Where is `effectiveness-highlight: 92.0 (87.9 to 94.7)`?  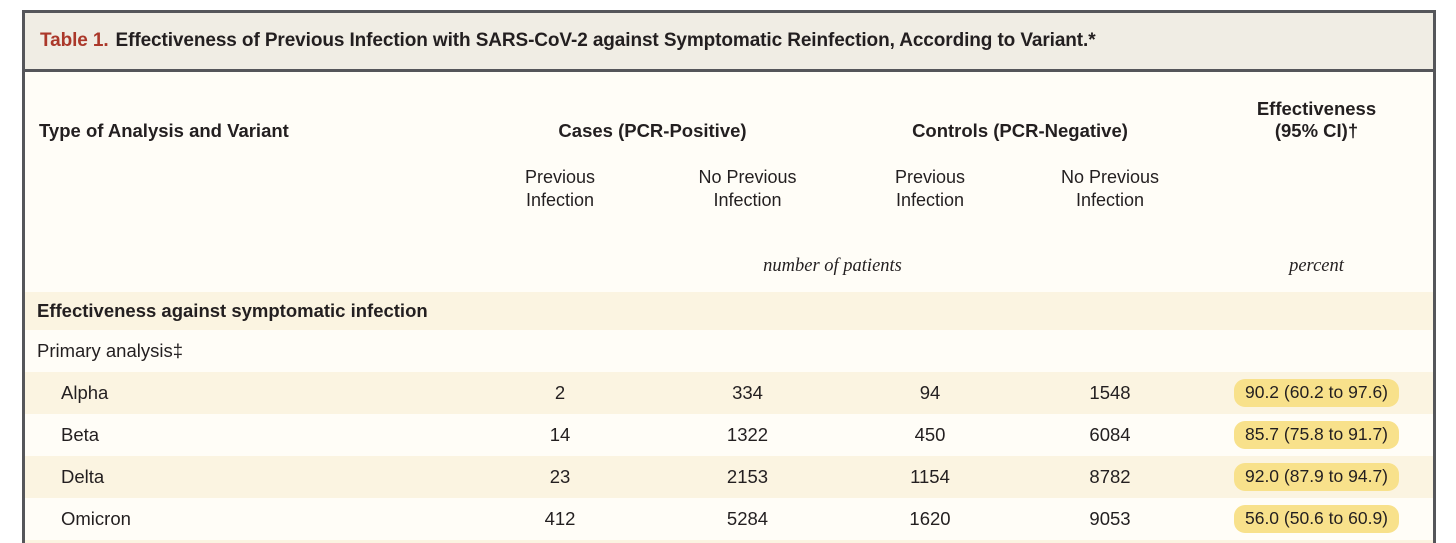
effectiveness-highlight: 92.0 (87.9 to 94.7) is located at coordinates (1316, 477).